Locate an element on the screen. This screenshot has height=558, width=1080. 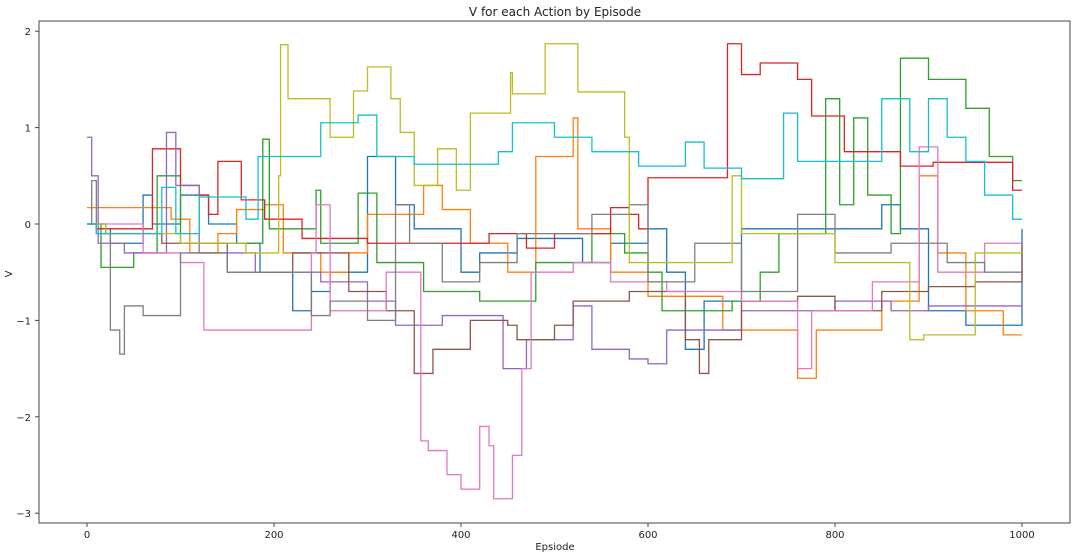
x-tick-label: 400 is located at coordinates (460, 535).